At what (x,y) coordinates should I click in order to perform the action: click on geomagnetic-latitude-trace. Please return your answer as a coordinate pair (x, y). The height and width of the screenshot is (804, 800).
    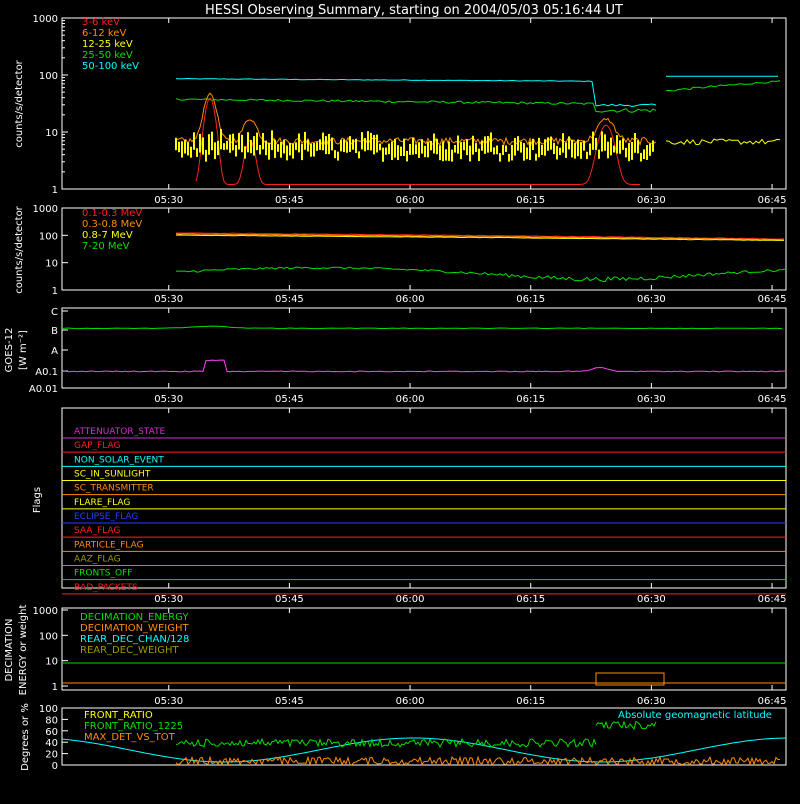
    Looking at the image, I should click on (424, 750).